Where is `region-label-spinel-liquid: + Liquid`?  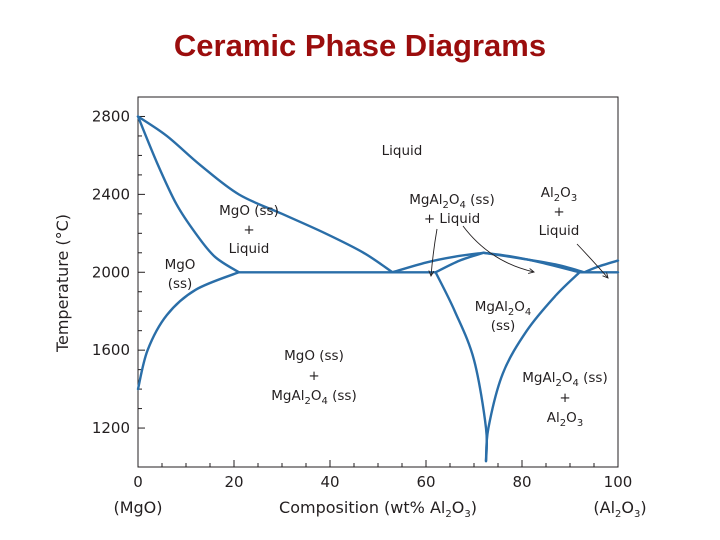
region-label-spinel-liquid: + Liquid is located at coordinates (452, 219).